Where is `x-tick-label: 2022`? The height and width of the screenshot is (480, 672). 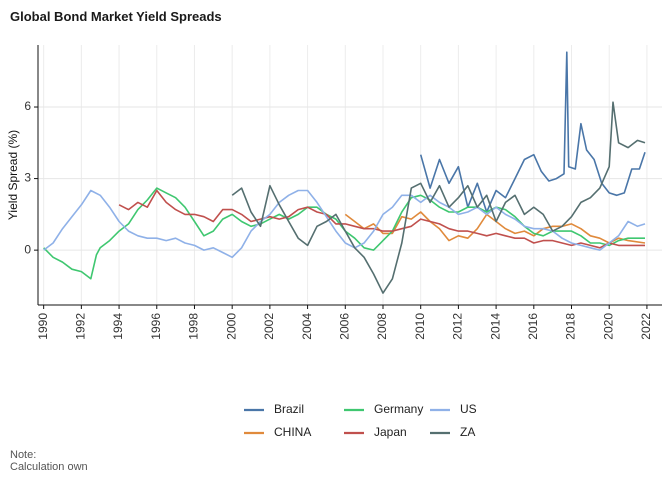
x-tick-label: 2022 is located at coordinates (646, 326).